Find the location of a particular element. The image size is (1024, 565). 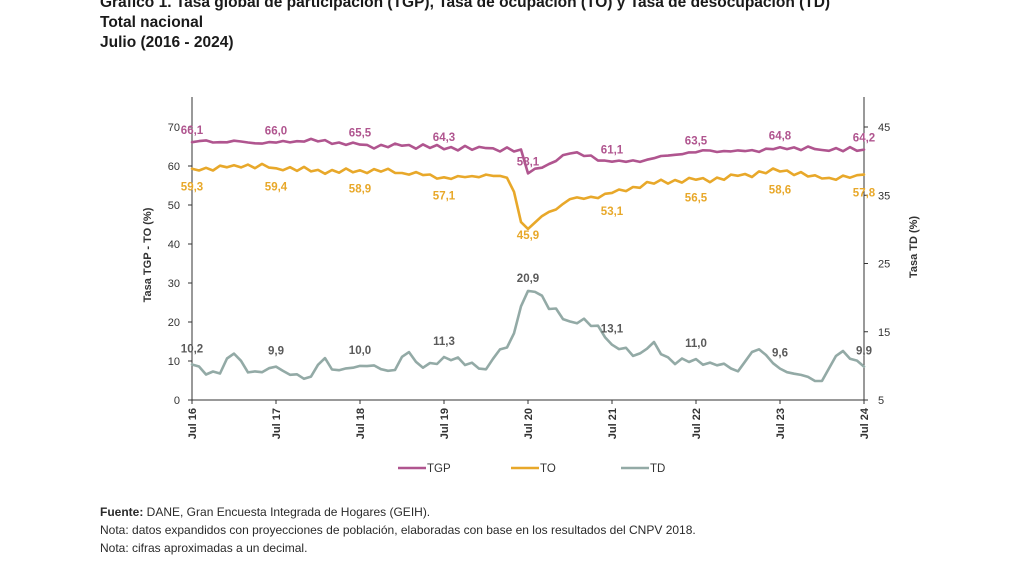

legend-label-tgp: TGP is located at coordinates (439, 469).